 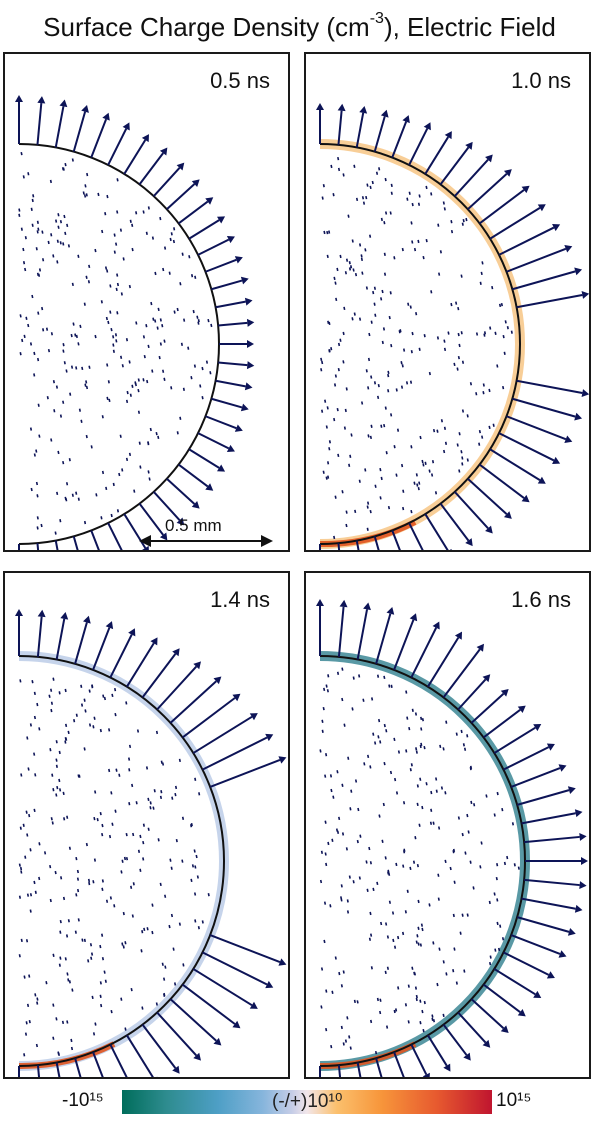 What do you see at coordinates (83, 1100) in the screenshot?
I see `colorbar-min-label: -10¹⁵` at bounding box center [83, 1100].